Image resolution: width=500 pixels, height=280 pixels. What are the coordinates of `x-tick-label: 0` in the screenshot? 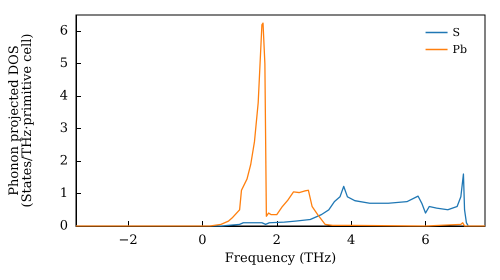 It's located at (202, 240).